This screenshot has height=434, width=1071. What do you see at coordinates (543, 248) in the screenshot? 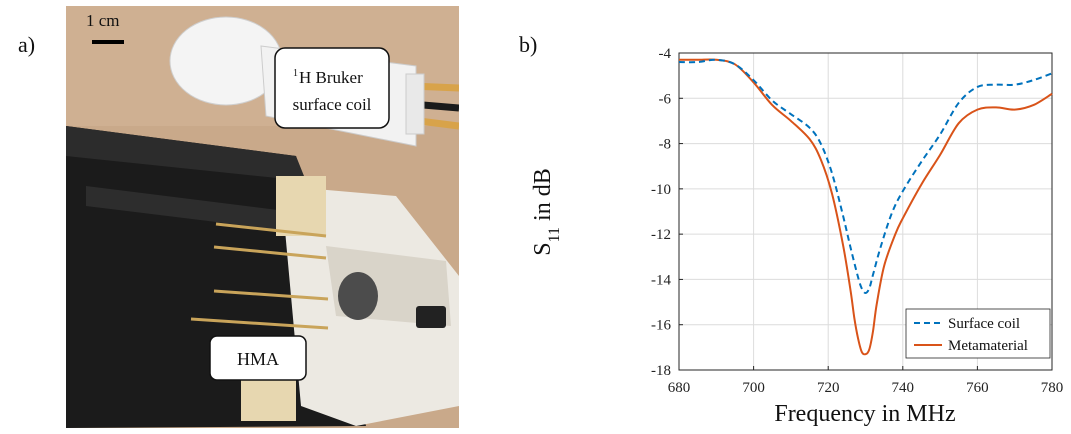
I see `y-axis-label-main: S` at bounding box center [543, 248].